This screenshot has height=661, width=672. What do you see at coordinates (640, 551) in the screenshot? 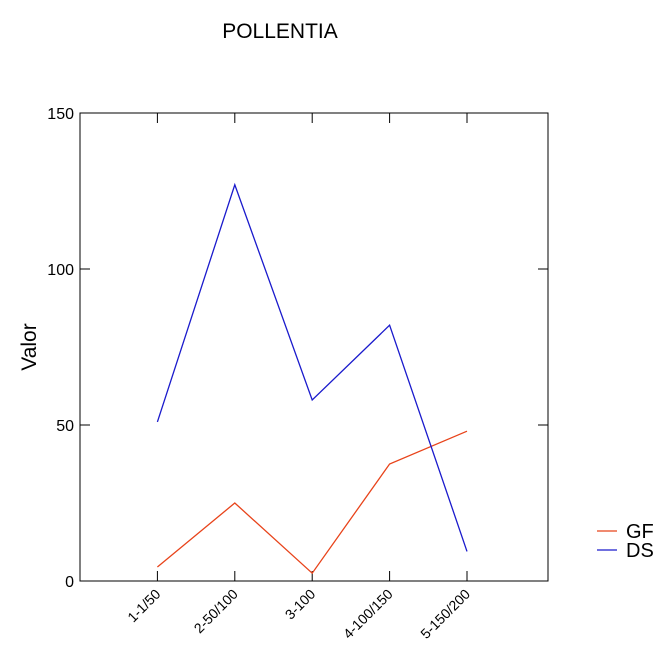
I see `legend-label-ds: DS` at bounding box center [640, 551].